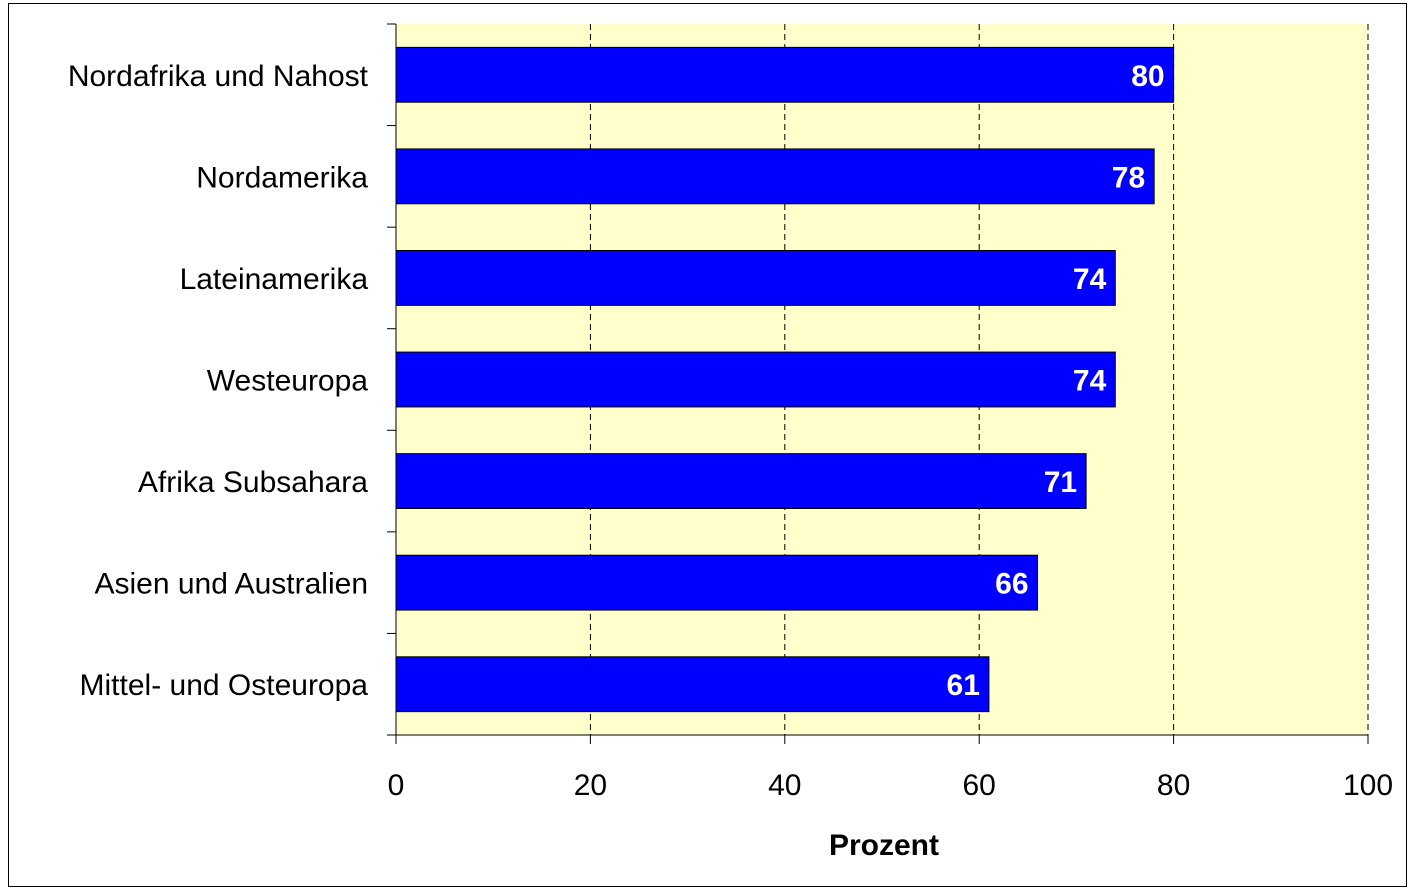 The height and width of the screenshot is (891, 1412). What do you see at coordinates (590, 785) in the screenshot?
I see `x-tick-label-20: 20` at bounding box center [590, 785].